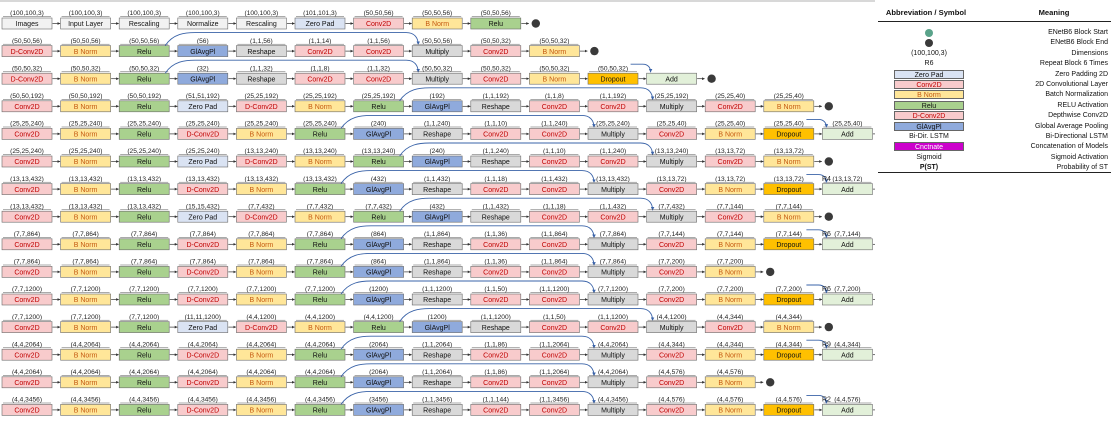 The image size is (1115, 429). What do you see at coordinates (27, 179) in the screenshot?
I see `node-dims: (13,13,432)` at bounding box center [27, 179].